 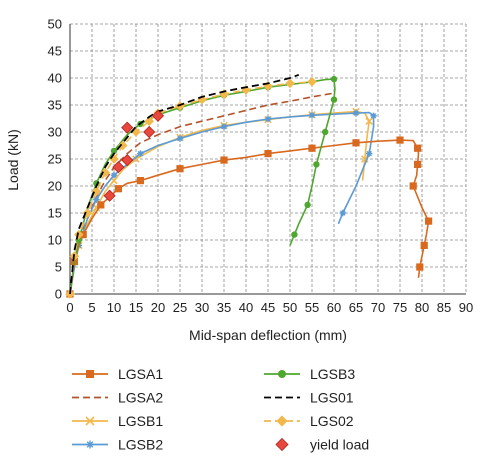 What do you see at coordinates (356, 307) in the screenshot?
I see `x-tick-label: 65` at bounding box center [356, 307].